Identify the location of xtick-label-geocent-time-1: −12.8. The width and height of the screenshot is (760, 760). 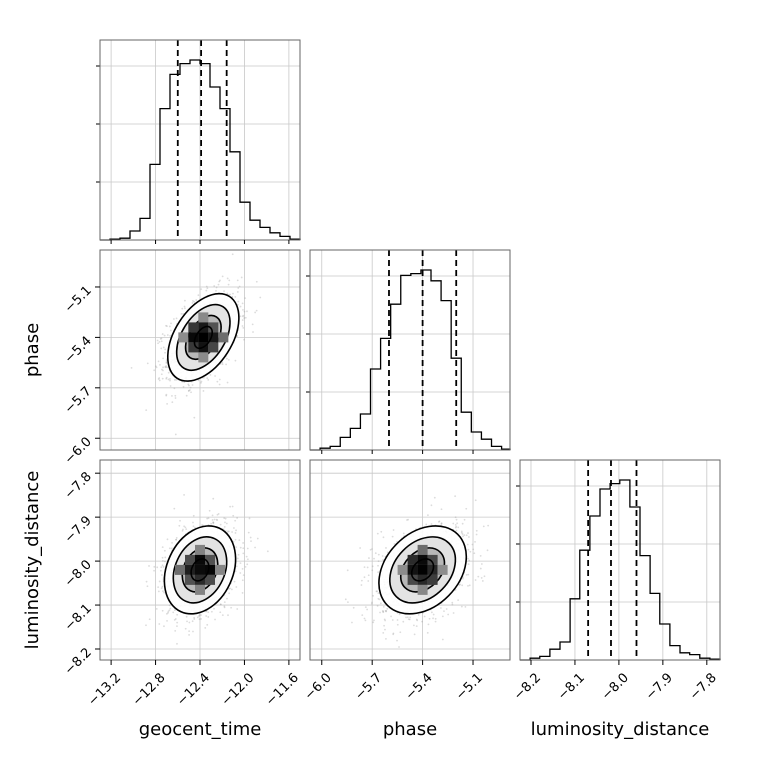
(149, 689).